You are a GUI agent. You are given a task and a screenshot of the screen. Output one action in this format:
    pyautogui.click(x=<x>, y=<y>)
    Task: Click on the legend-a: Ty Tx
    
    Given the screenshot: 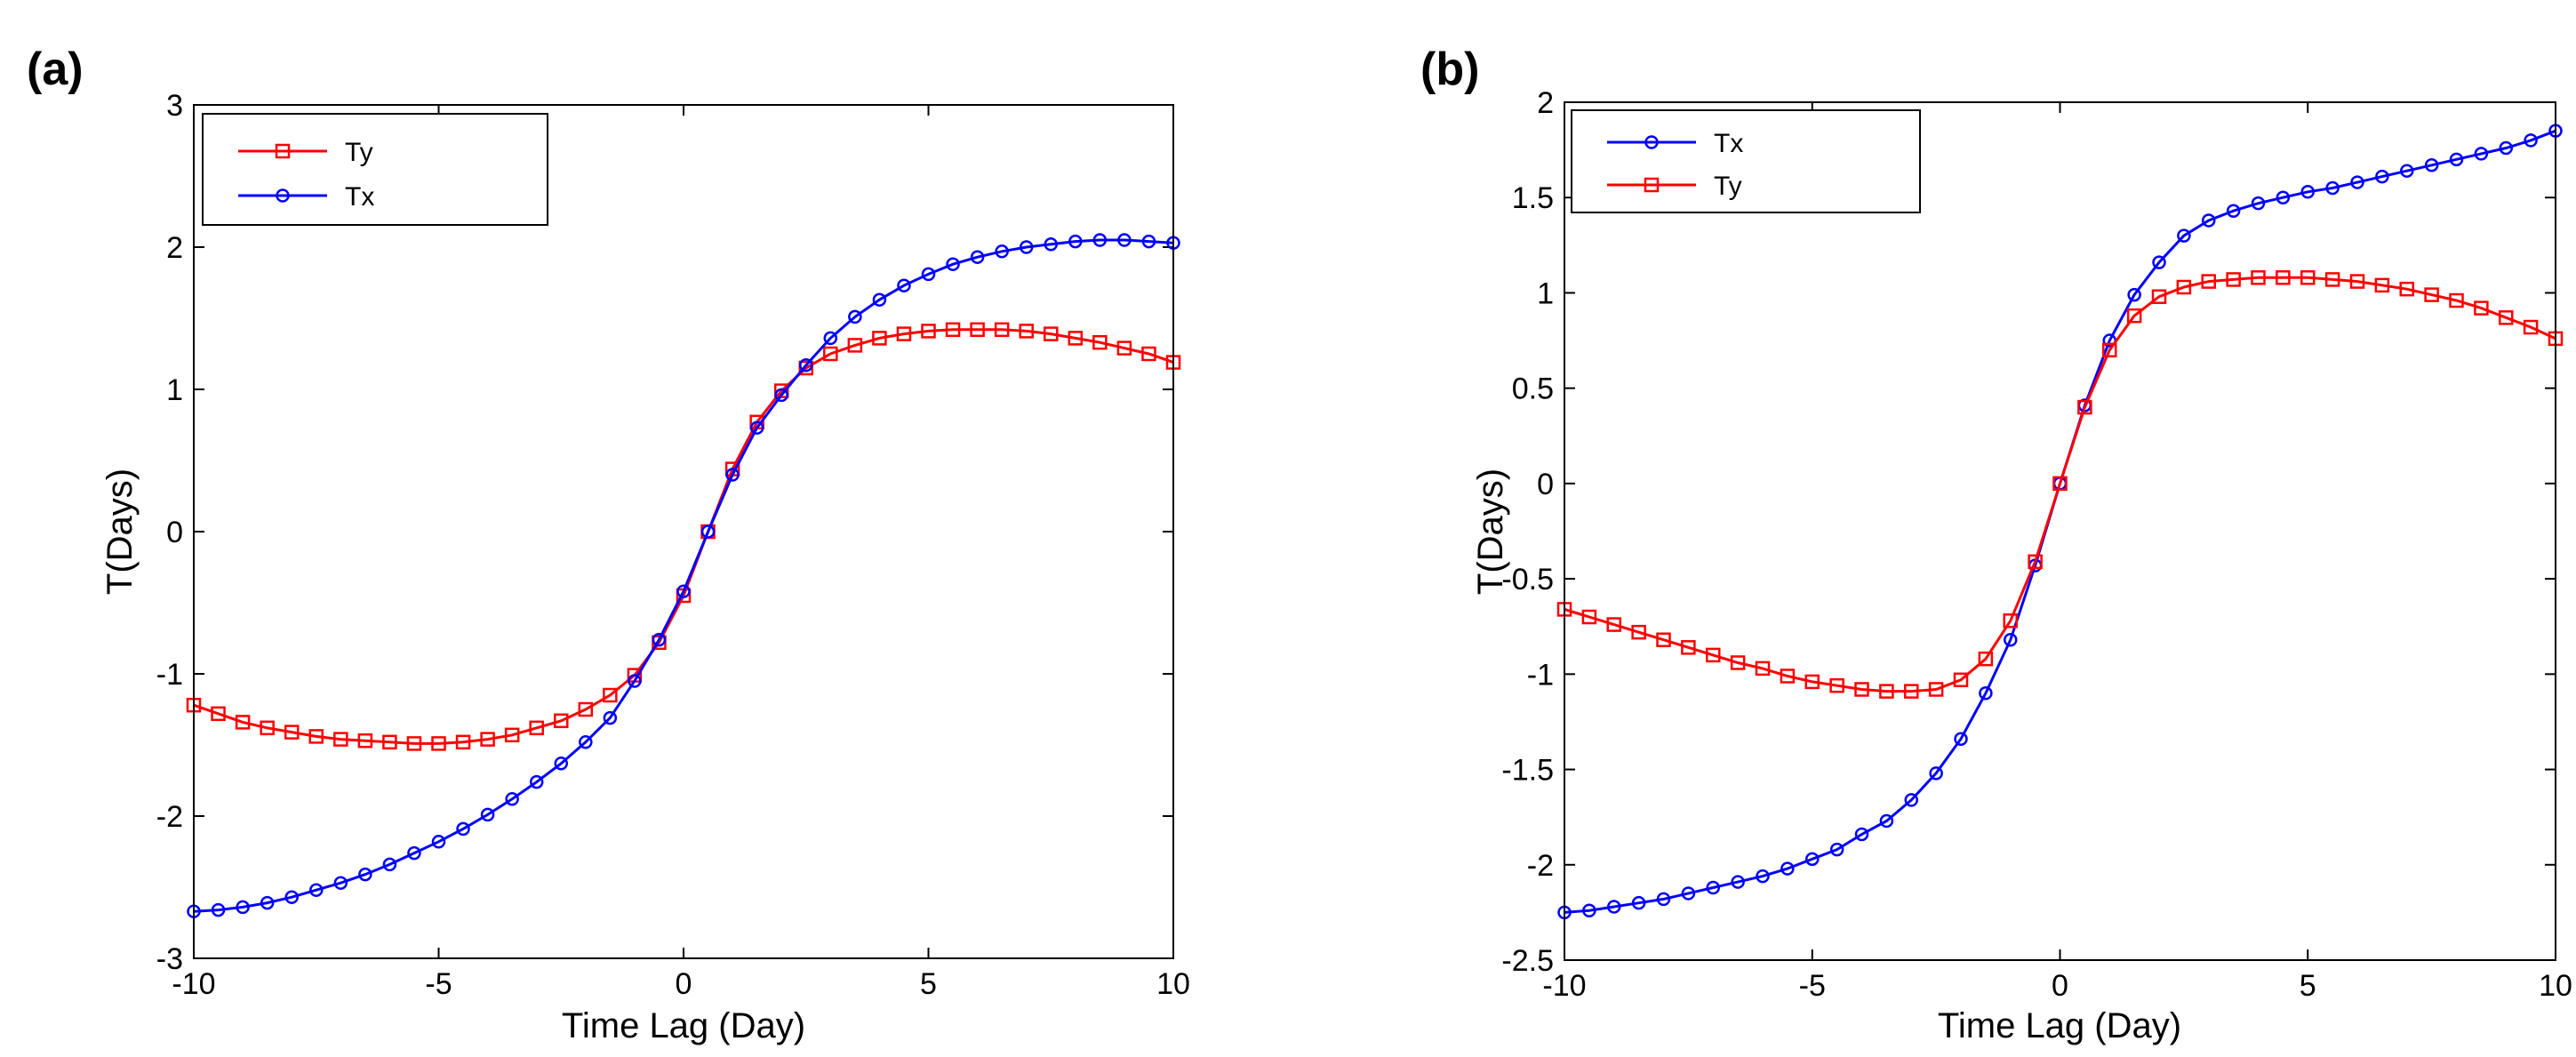 What is the action you would take?
    pyautogui.click(x=375, y=169)
    